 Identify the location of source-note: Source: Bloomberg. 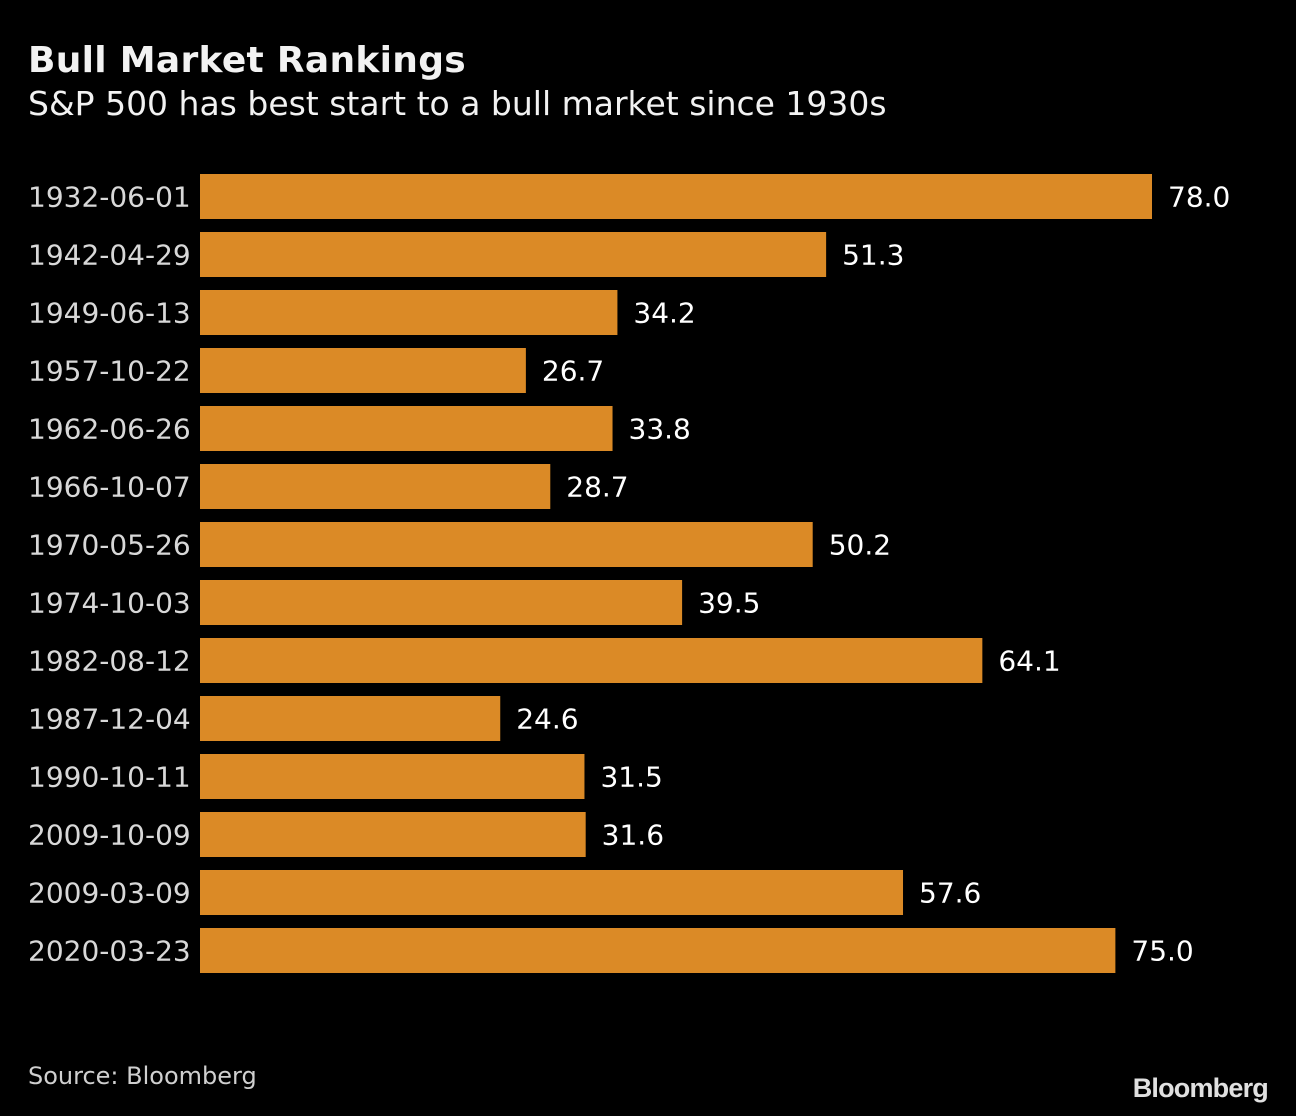
(142, 1076).